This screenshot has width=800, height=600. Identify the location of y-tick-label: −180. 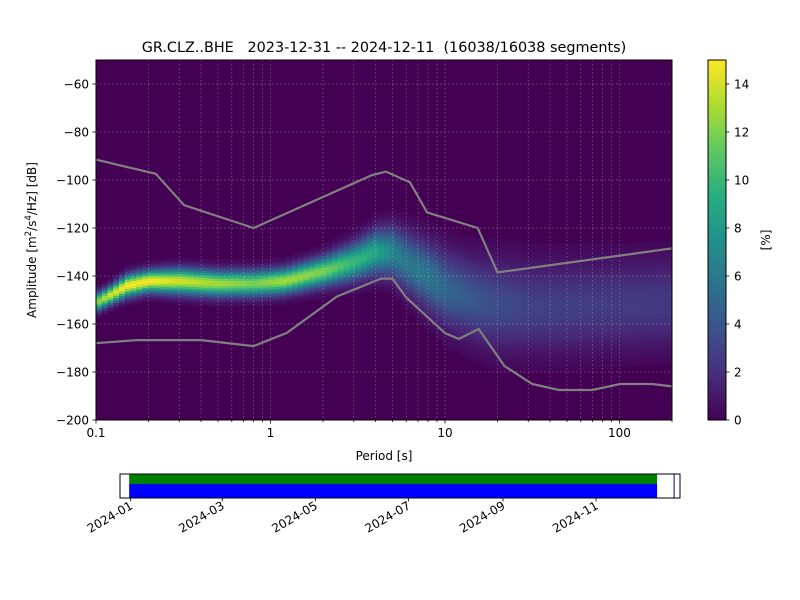
(72, 372).